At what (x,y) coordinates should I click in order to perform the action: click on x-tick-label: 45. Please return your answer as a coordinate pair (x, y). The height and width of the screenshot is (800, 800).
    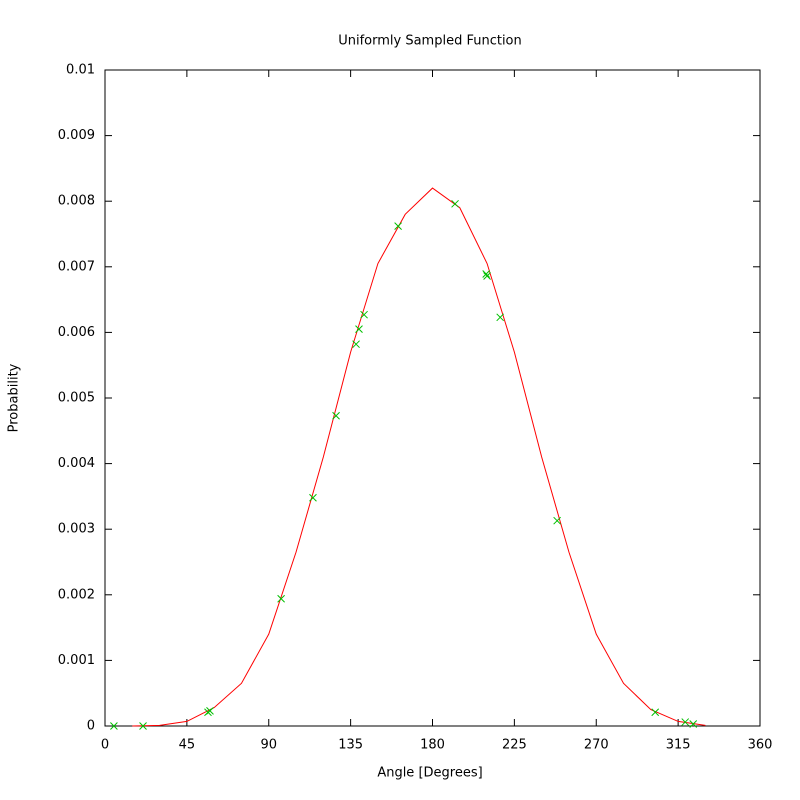
    Looking at the image, I should click on (187, 745).